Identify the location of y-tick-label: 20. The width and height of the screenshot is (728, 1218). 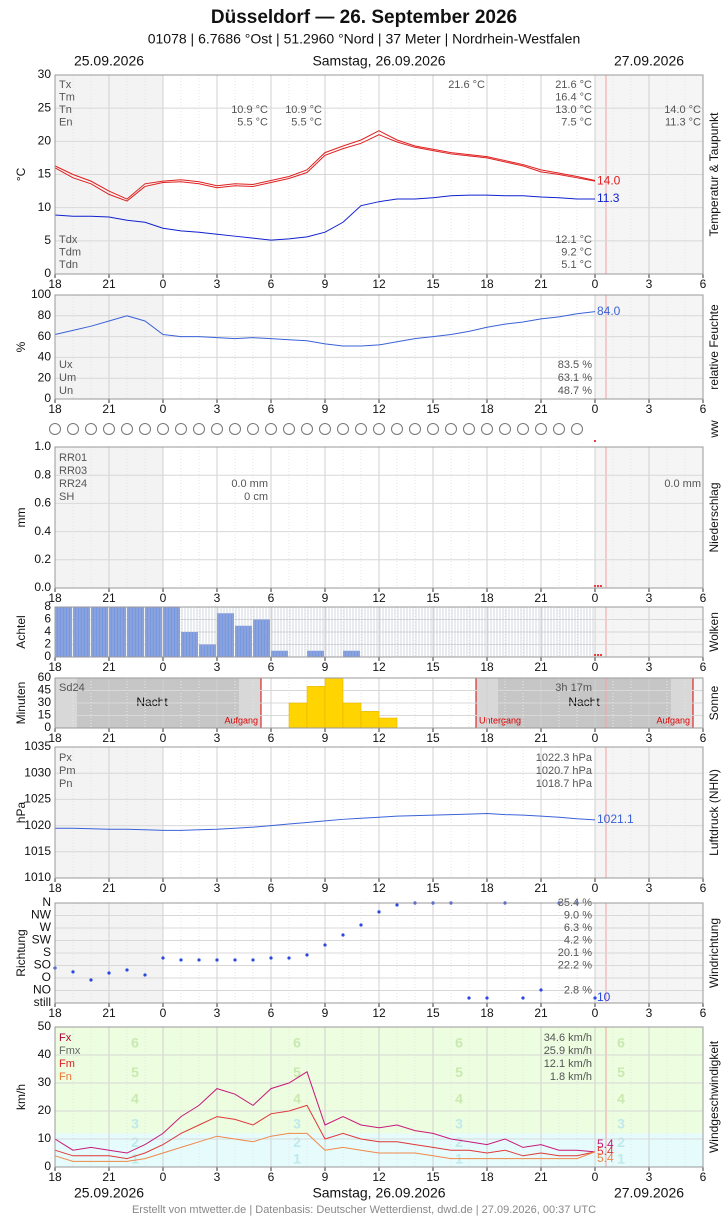
(45, 141).